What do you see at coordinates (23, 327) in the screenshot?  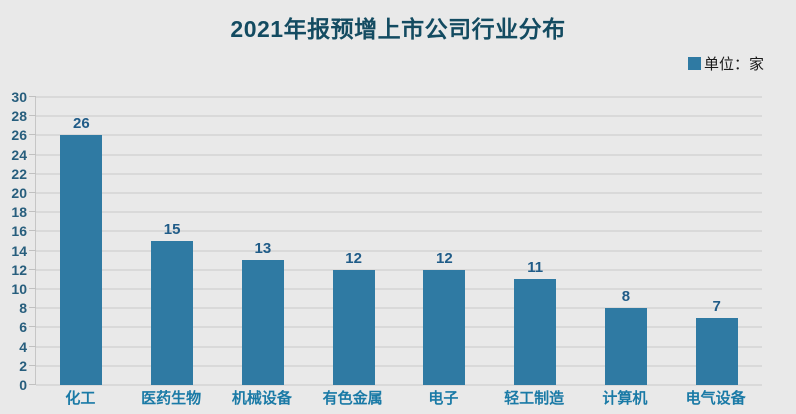 I see `y-tick-label: 6` at bounding box center [23, 327].